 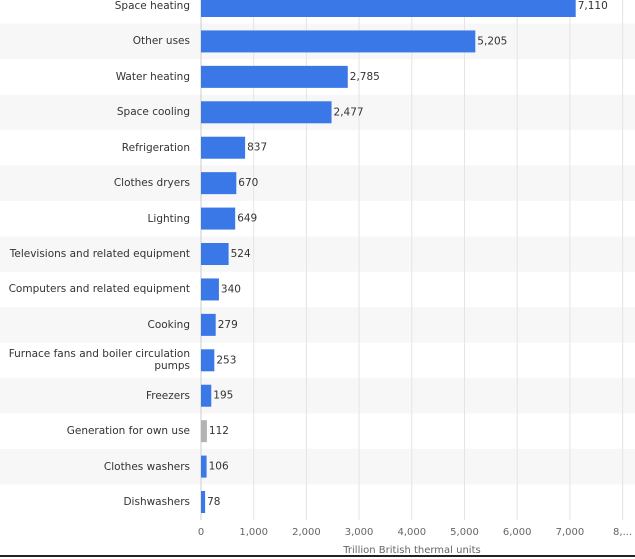 I want to click on value-label: 5,205, so click(x=492, y=41).